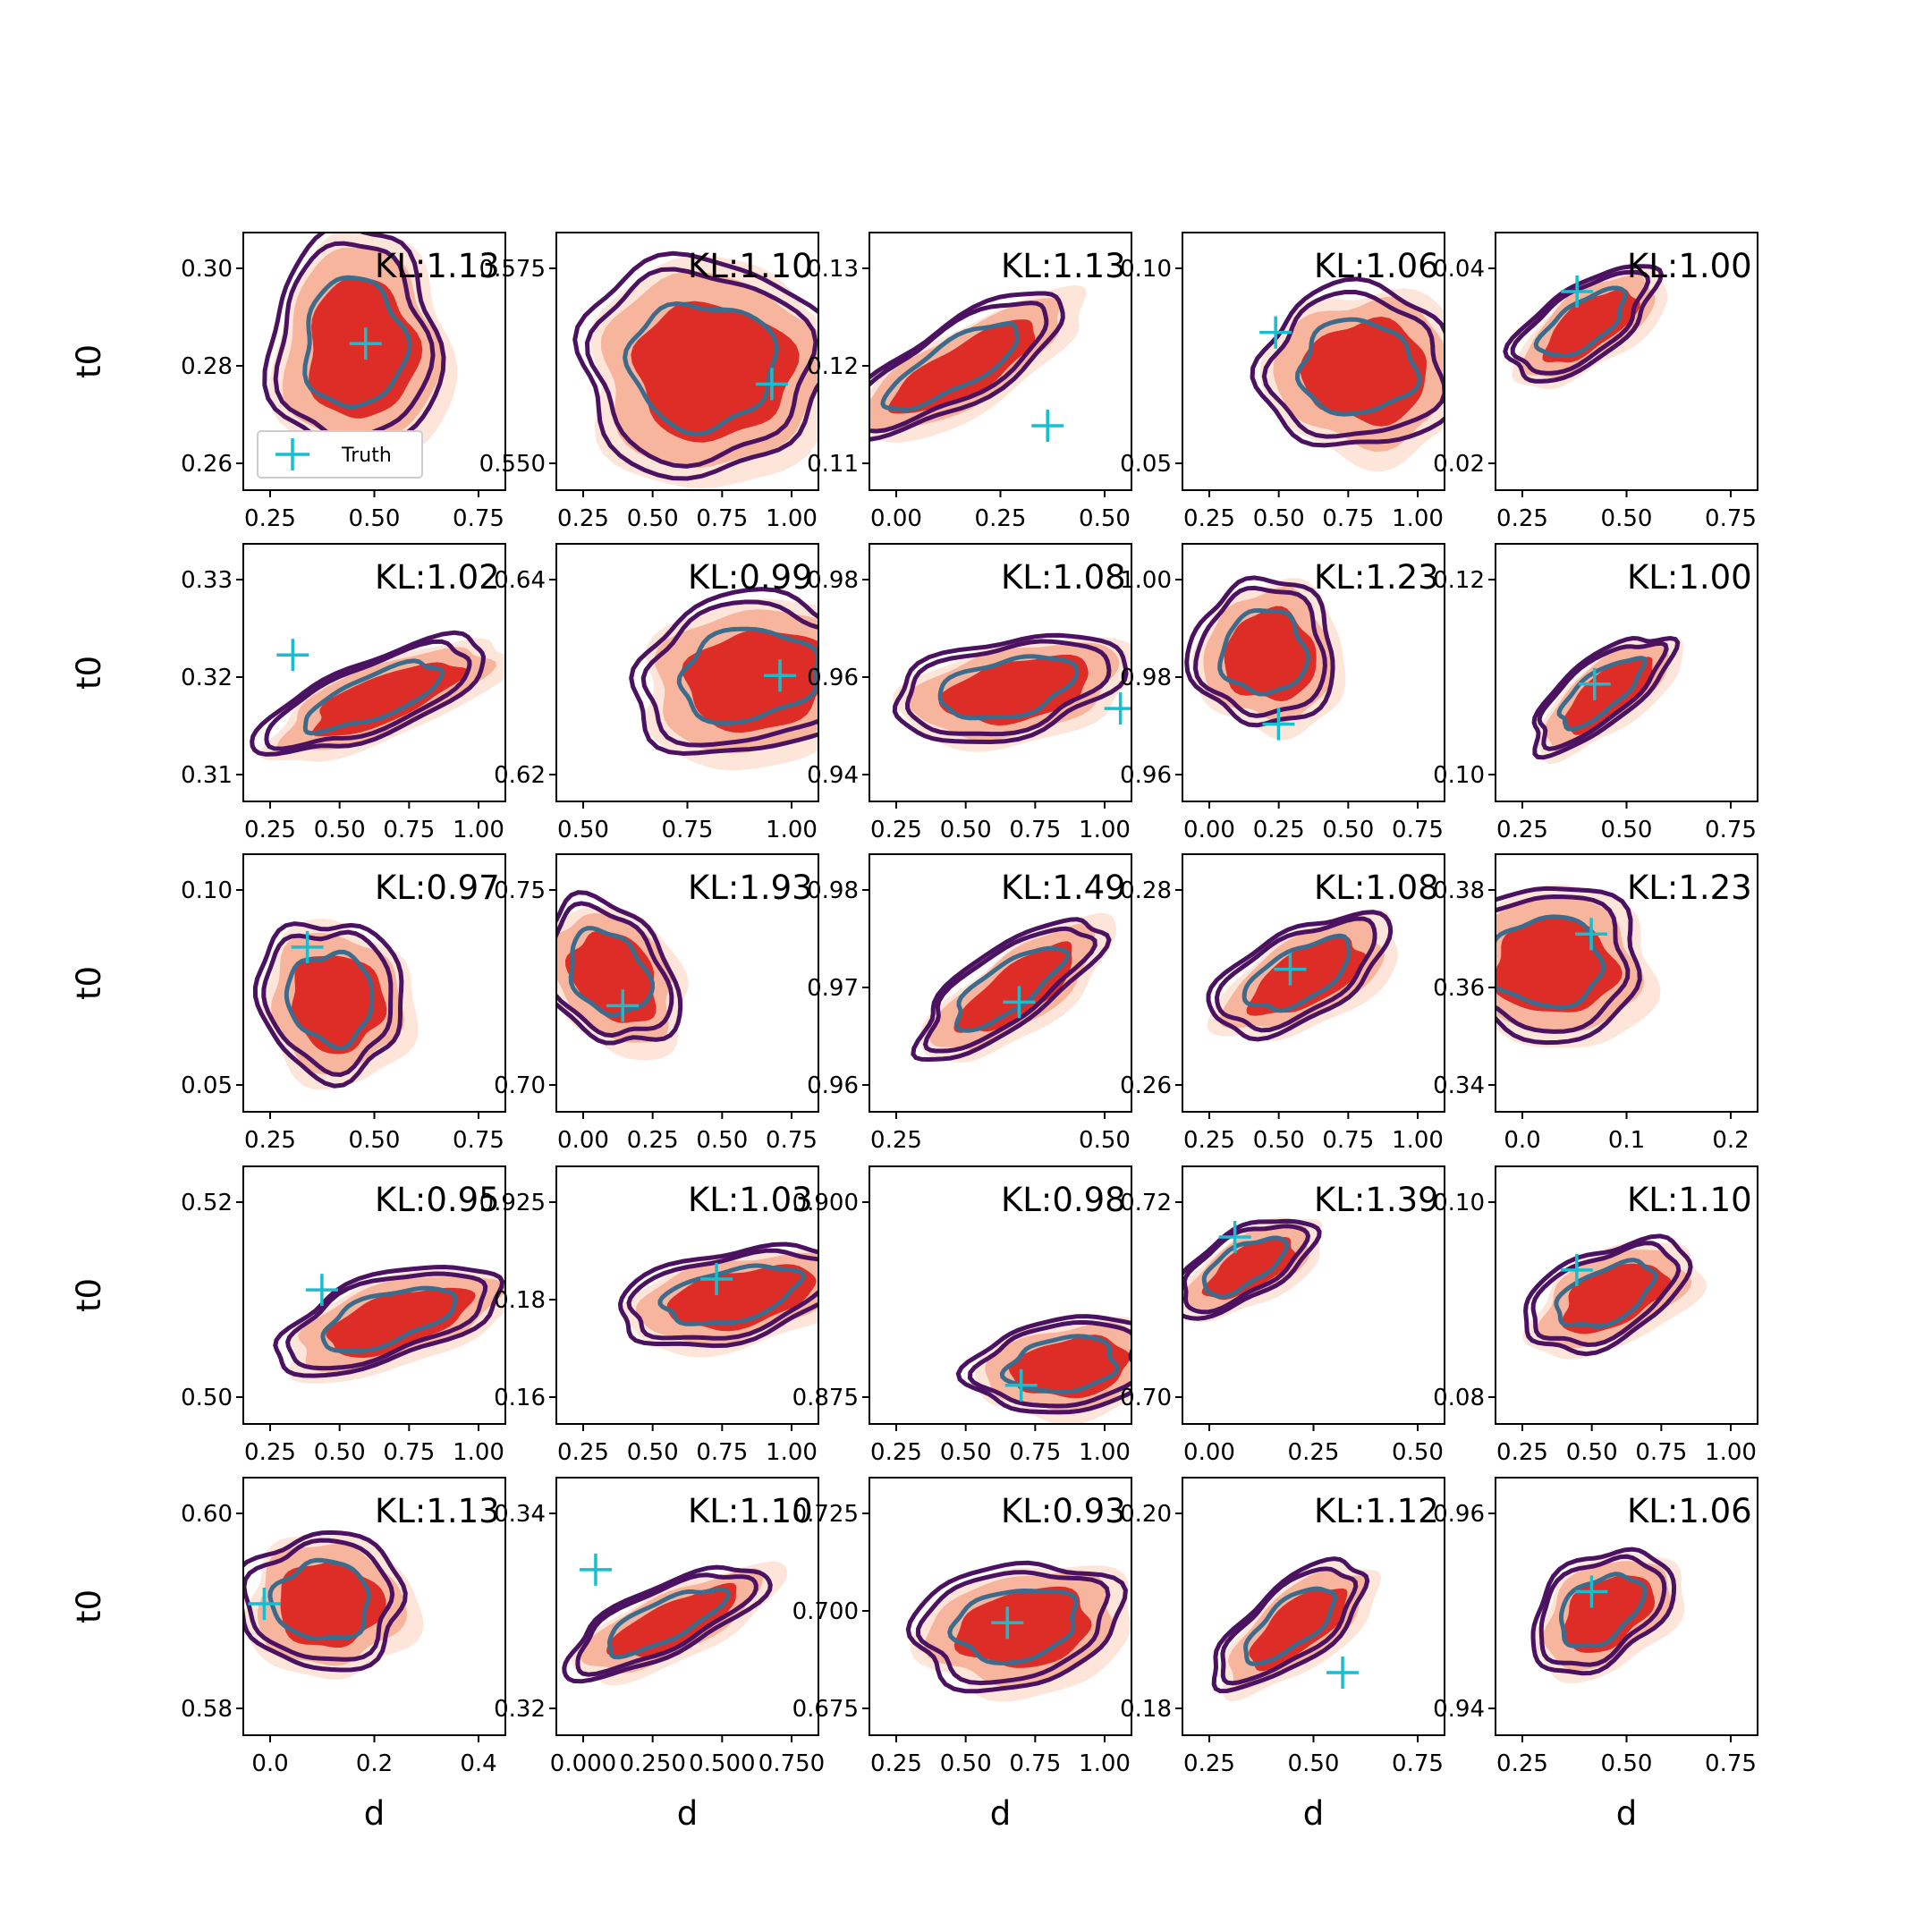  Describe the element at coordinates (512, 464) in the screenshot. I see `y-tick-label: 0.550` at that location.